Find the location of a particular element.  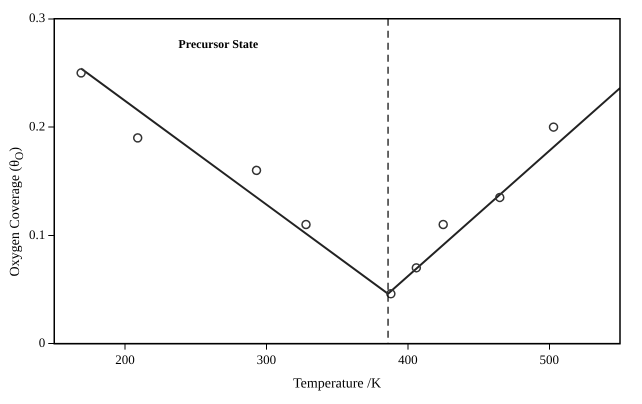

x-tick-label: 300 is located at coordinates (266, 359).